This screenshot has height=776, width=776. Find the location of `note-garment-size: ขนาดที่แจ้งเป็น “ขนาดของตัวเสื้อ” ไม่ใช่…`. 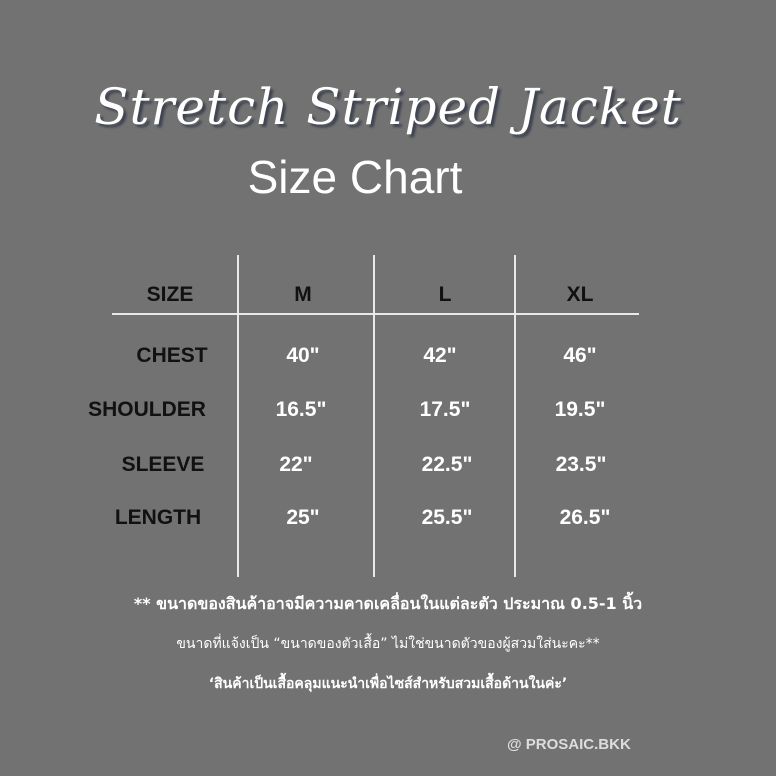

note-garment-size: ขนาดที่แจ้งเป็น “ขนาดของตัวเสื้อ” ไม่ใช่… is located at coordinates (388, 644).